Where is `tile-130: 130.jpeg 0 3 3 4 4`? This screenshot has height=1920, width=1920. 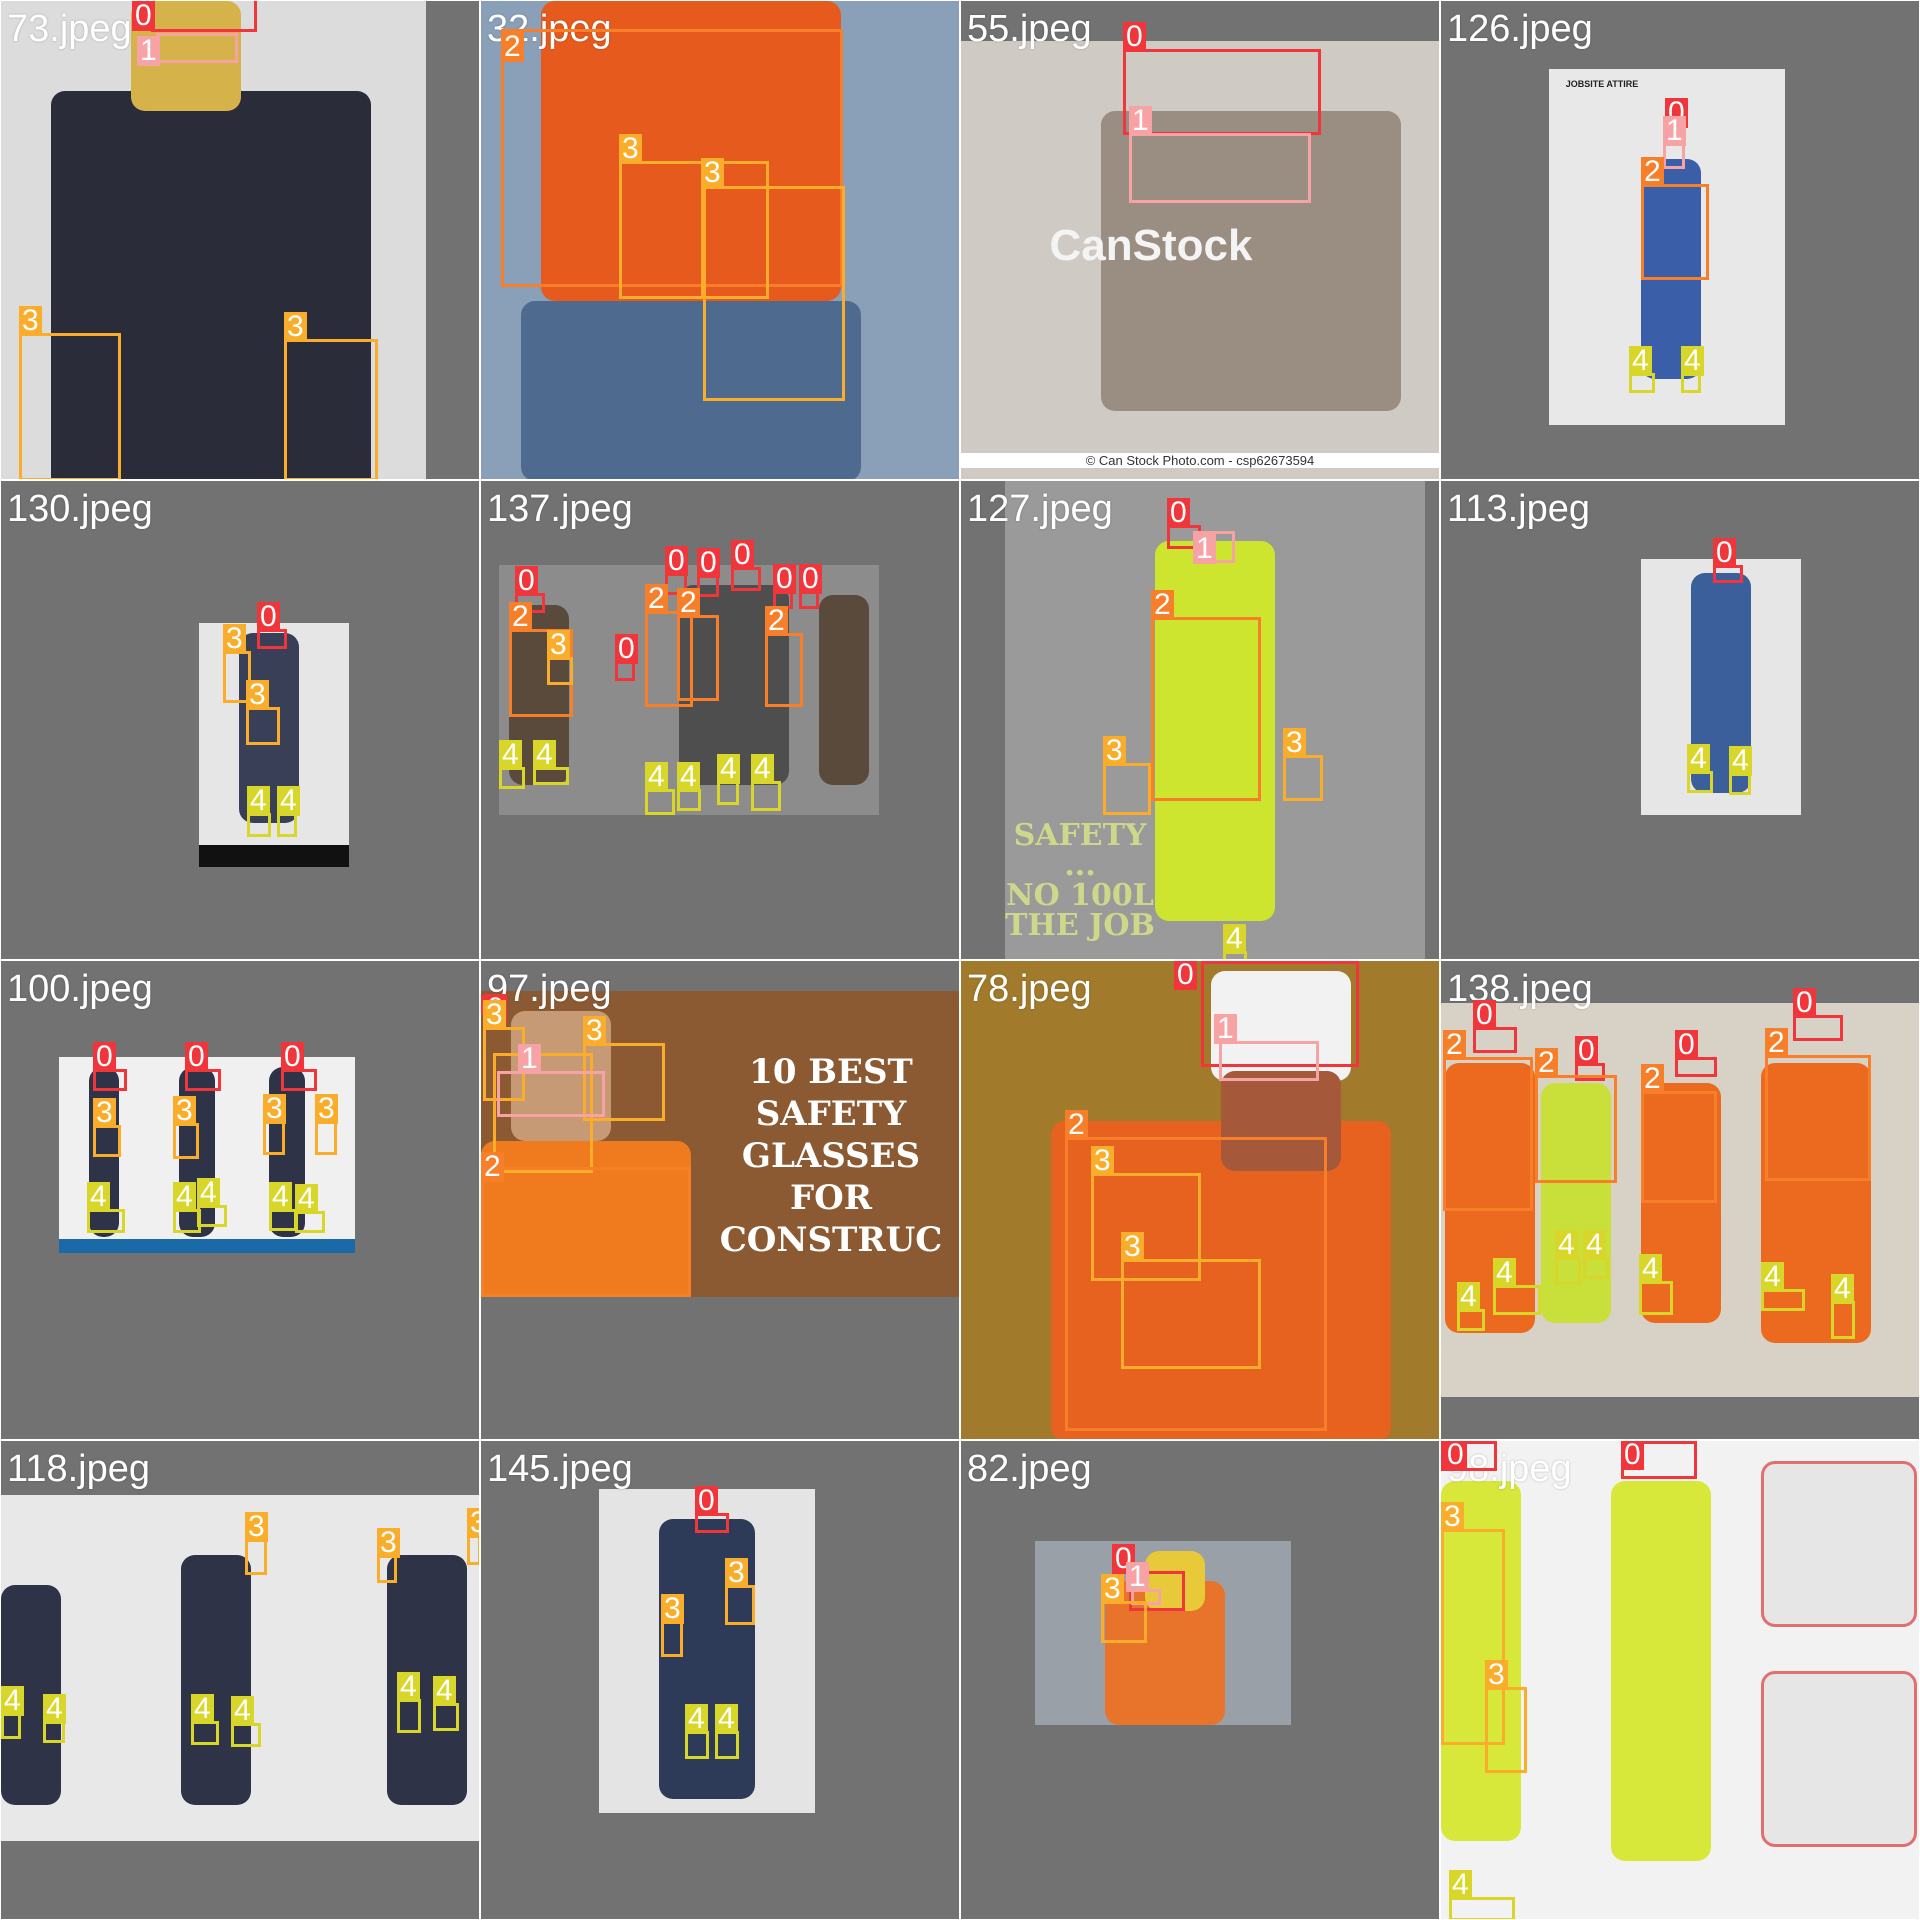 tile-130: 130.jpeg 0 3 3 4 4 is located at coordinates (240, 720).